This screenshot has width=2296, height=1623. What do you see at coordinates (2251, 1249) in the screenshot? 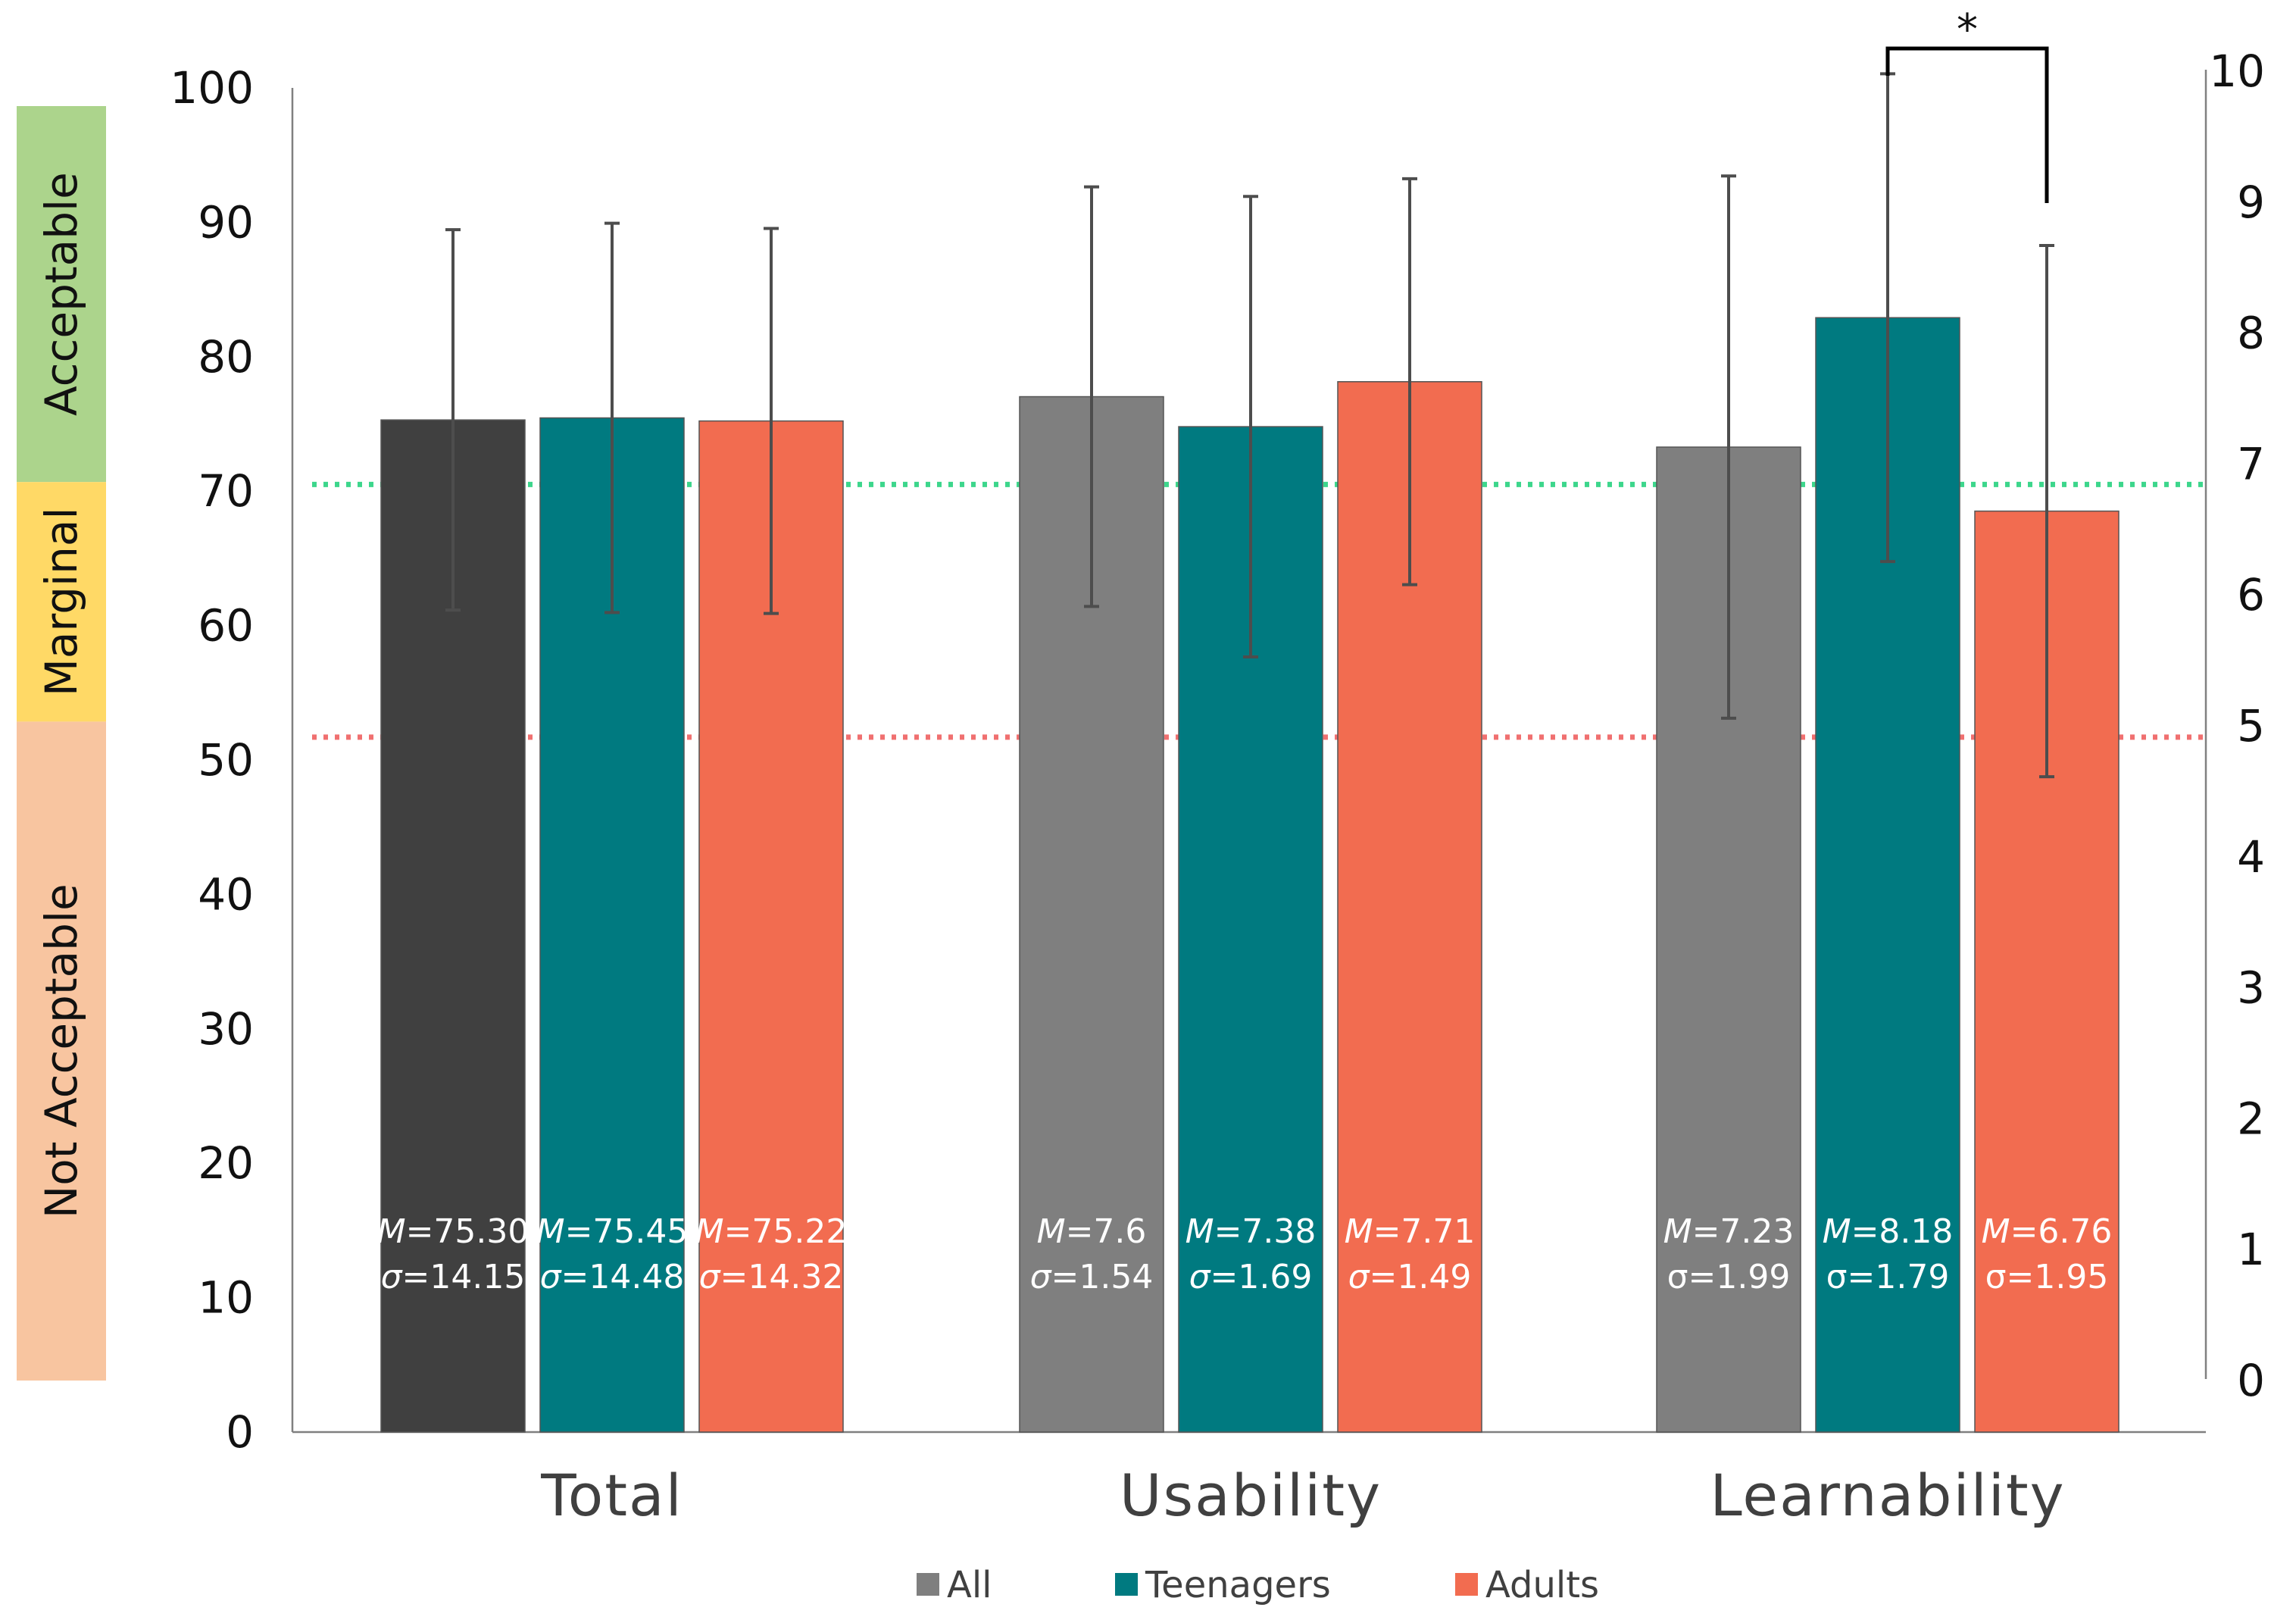
I see `y-right-tick-label: 1` at bounding box center [2251, 1249].